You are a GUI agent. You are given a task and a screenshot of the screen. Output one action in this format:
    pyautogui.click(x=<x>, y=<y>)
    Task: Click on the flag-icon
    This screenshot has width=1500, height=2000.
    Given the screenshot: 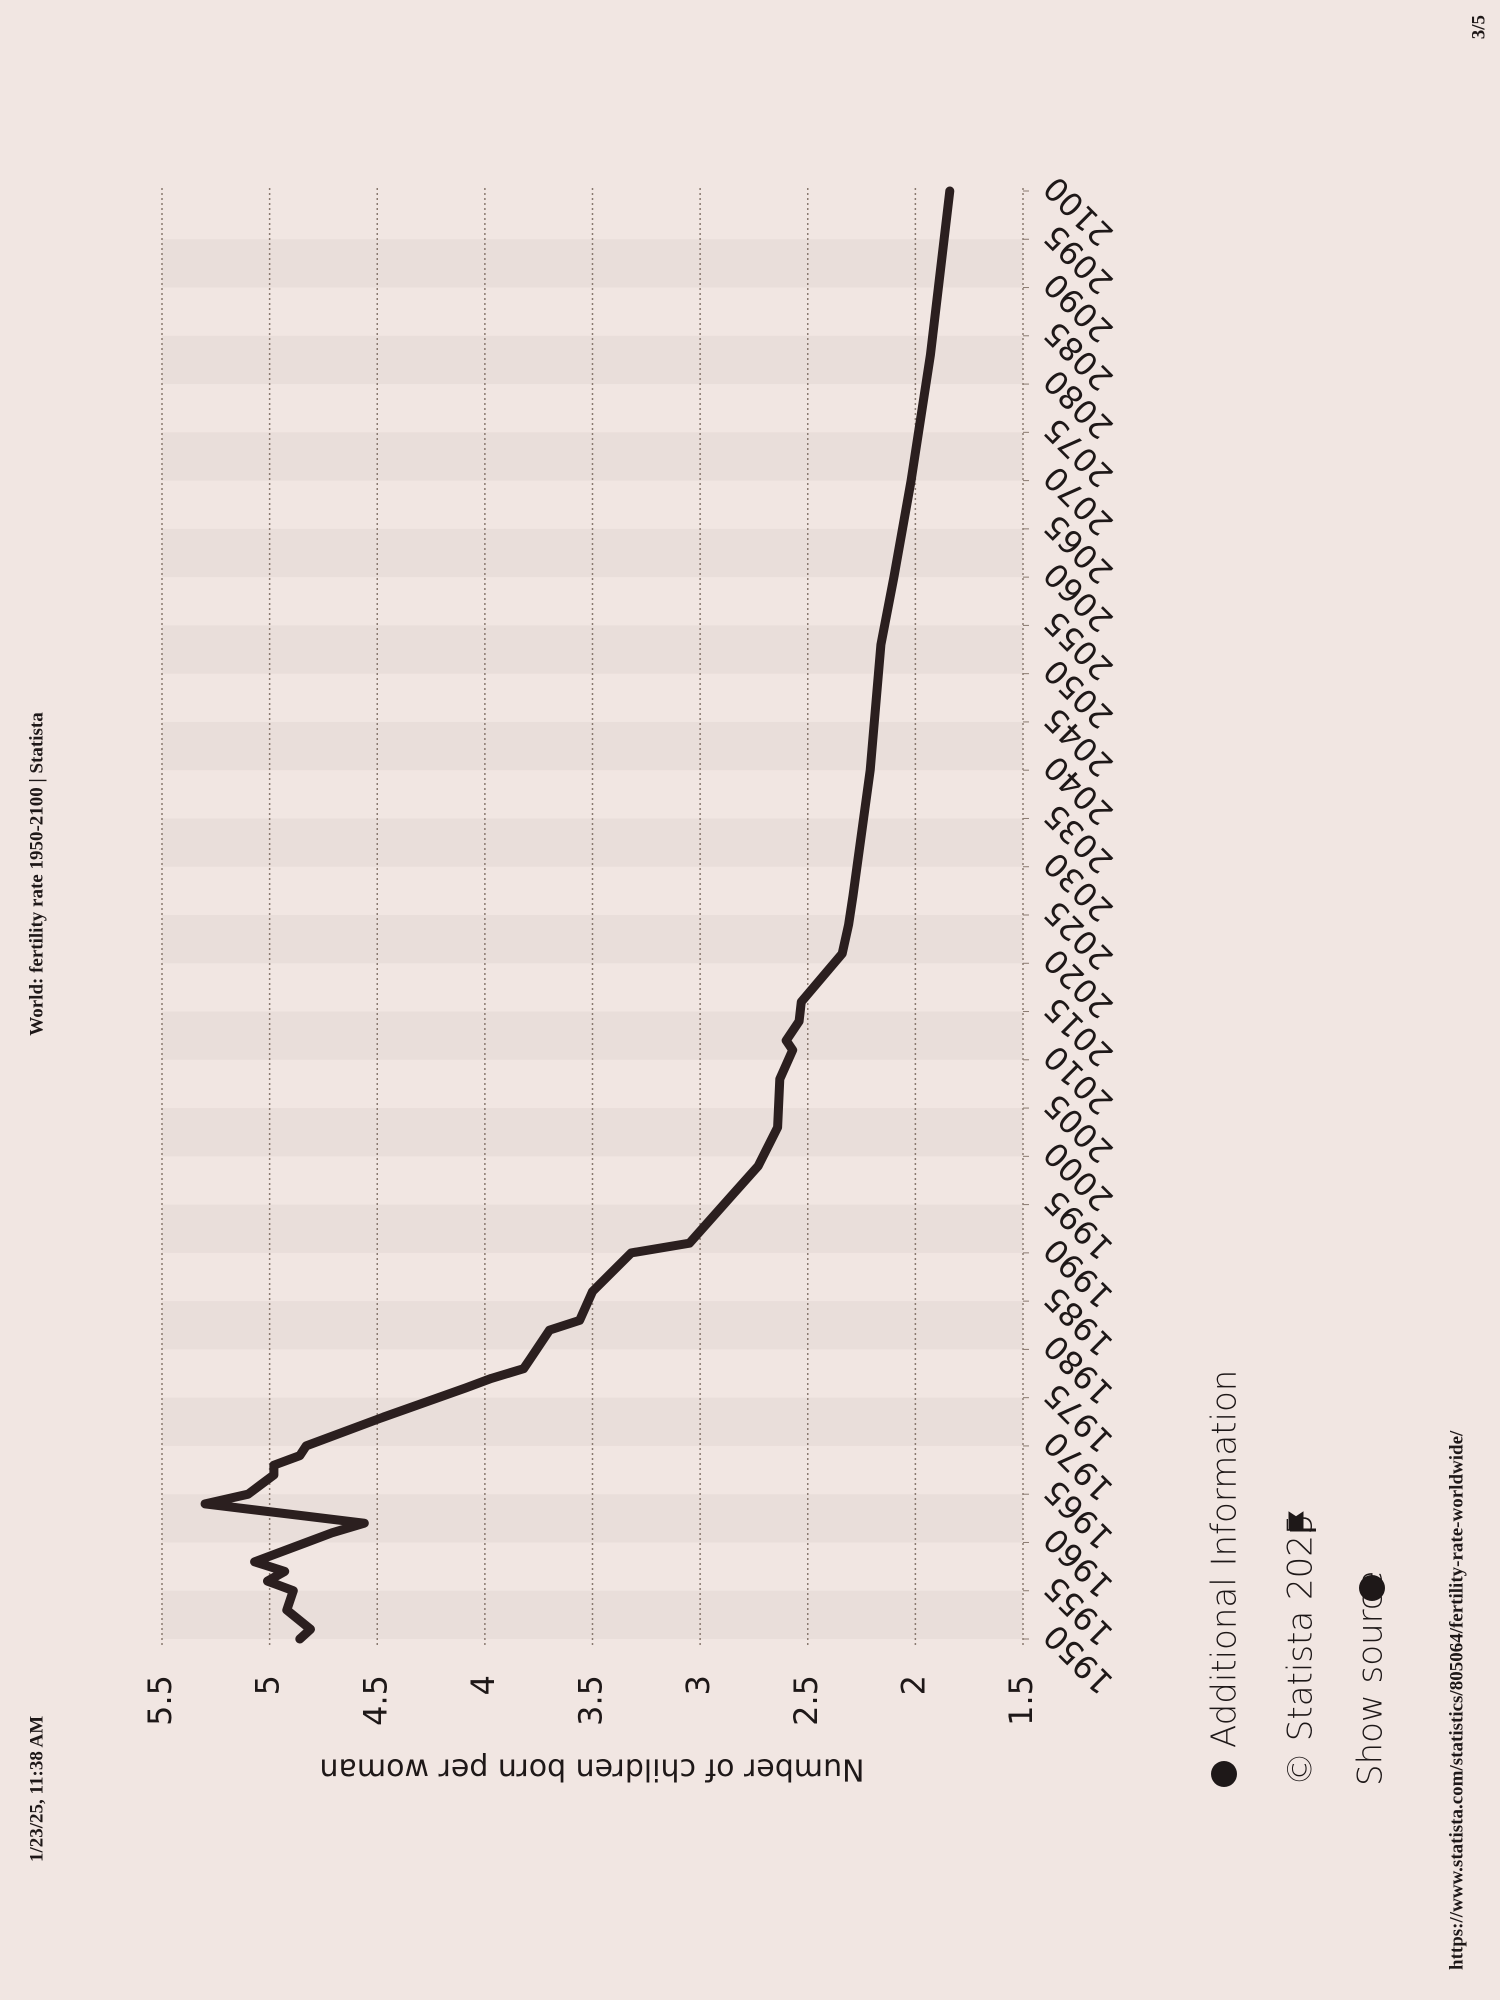 What is the action you would take?
    pyautogui.click(x=1302, y=1521)
    